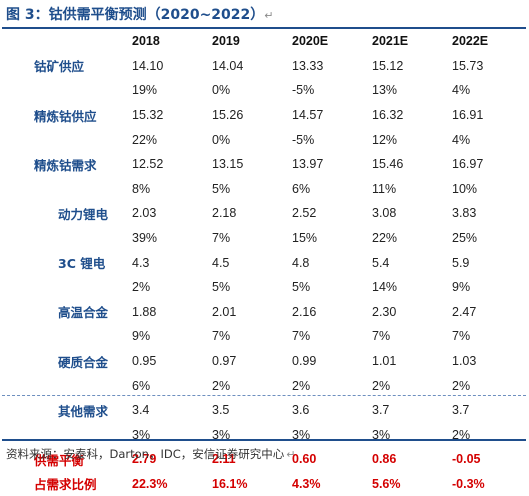  I want to click on row-label: 钴矿供应, so click(59, 67).